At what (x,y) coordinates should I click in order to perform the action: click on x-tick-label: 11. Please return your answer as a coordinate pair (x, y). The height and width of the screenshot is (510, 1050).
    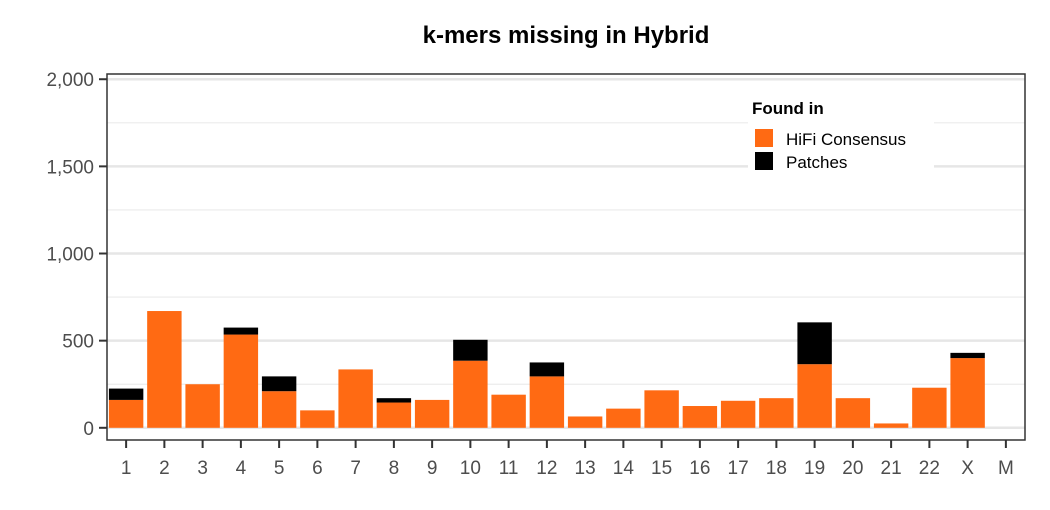
    Looking at the image, I should click on (509, 468).